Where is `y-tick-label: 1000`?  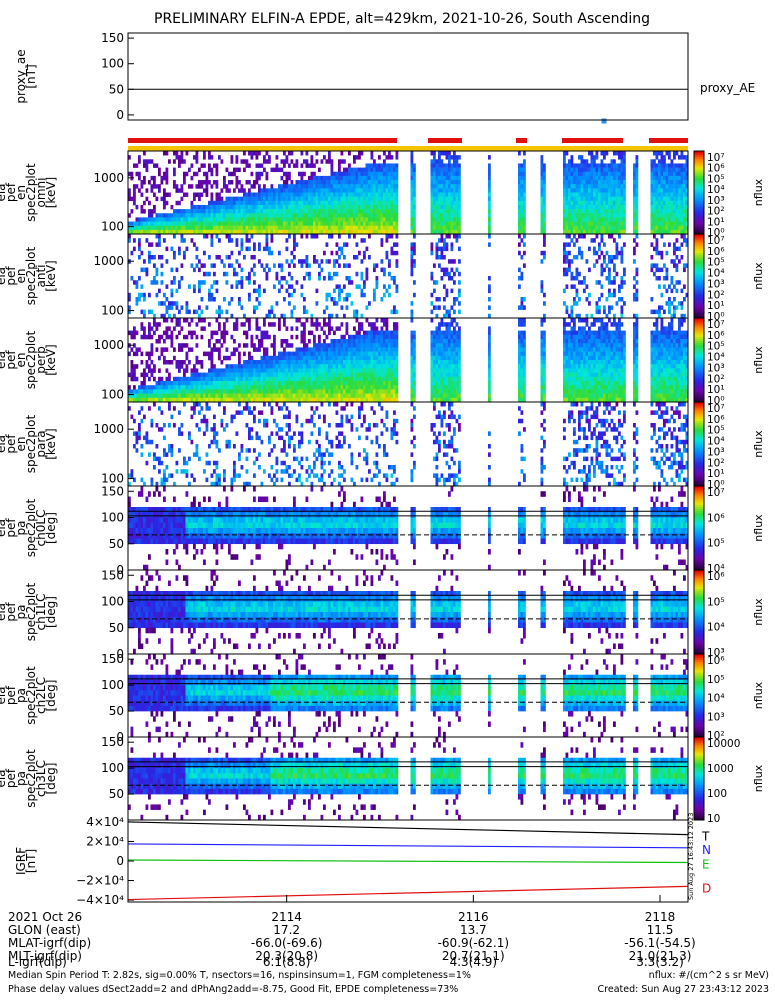
y-tick-label: 1000 is located at coordinates (108, 261).